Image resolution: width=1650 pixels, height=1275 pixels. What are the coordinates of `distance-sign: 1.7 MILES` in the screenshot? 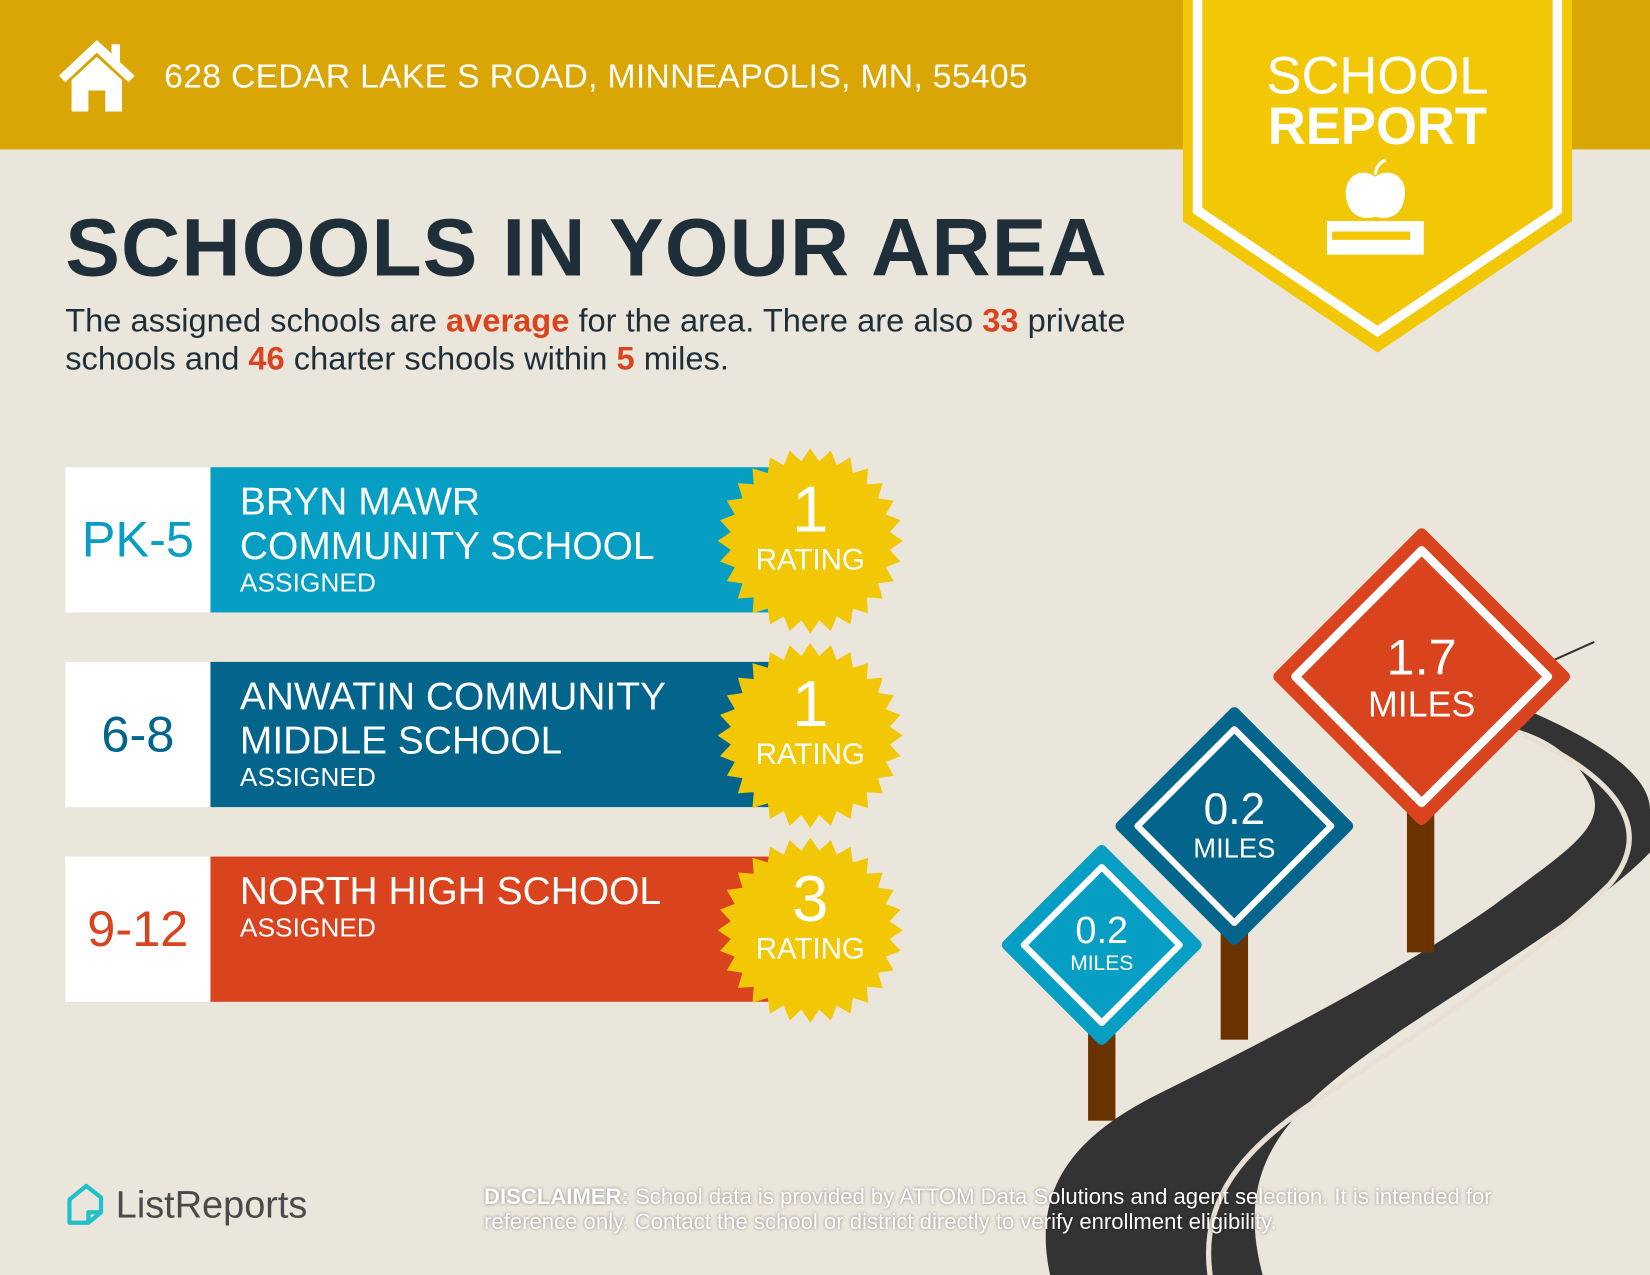 It's located at (1422, 677).